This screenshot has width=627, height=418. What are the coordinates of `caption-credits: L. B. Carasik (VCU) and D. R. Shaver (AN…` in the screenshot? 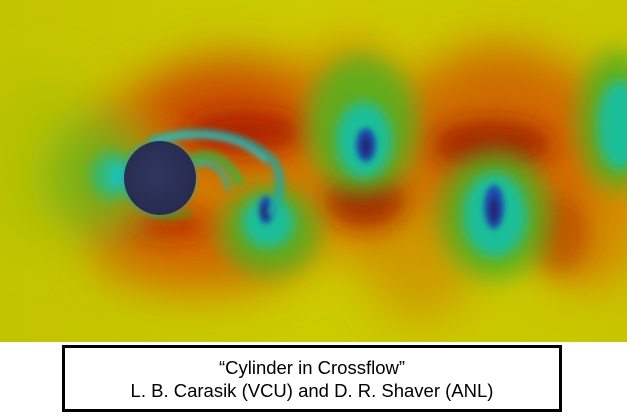 It's located at (312, 390).